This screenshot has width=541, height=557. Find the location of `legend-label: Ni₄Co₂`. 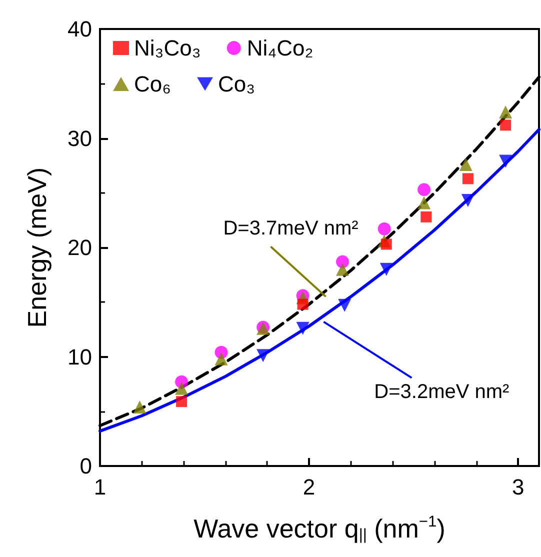

legend-label: Ni₄Co₂ is located at coordinates (280, 48).